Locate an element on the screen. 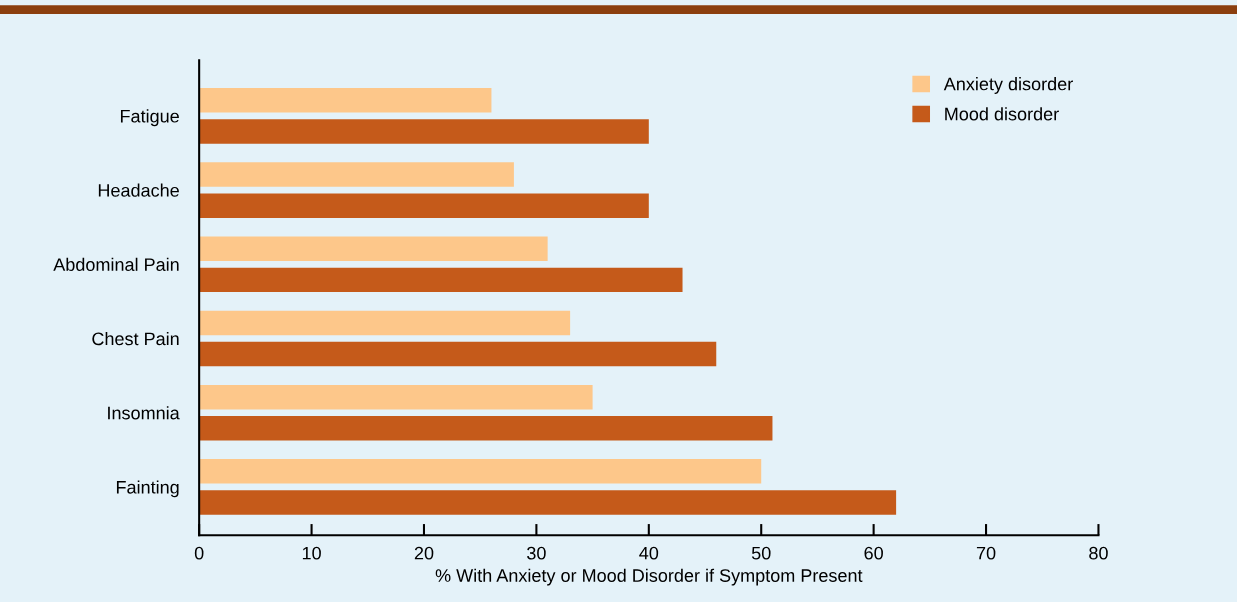 Image resolution: width=1237 pixels, height=602 pixels. x-tick-label: 30 is located at coordinates (536, 553).